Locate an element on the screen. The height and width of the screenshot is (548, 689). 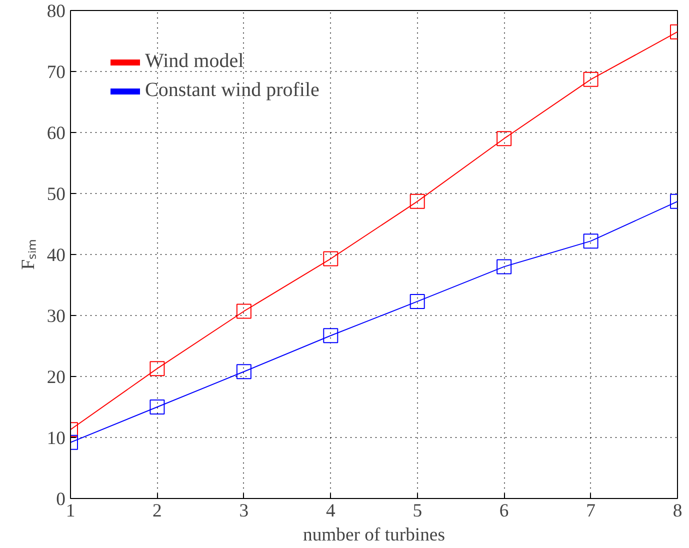
legend-label: Constant wind profile is located at coordinates (232, 90).